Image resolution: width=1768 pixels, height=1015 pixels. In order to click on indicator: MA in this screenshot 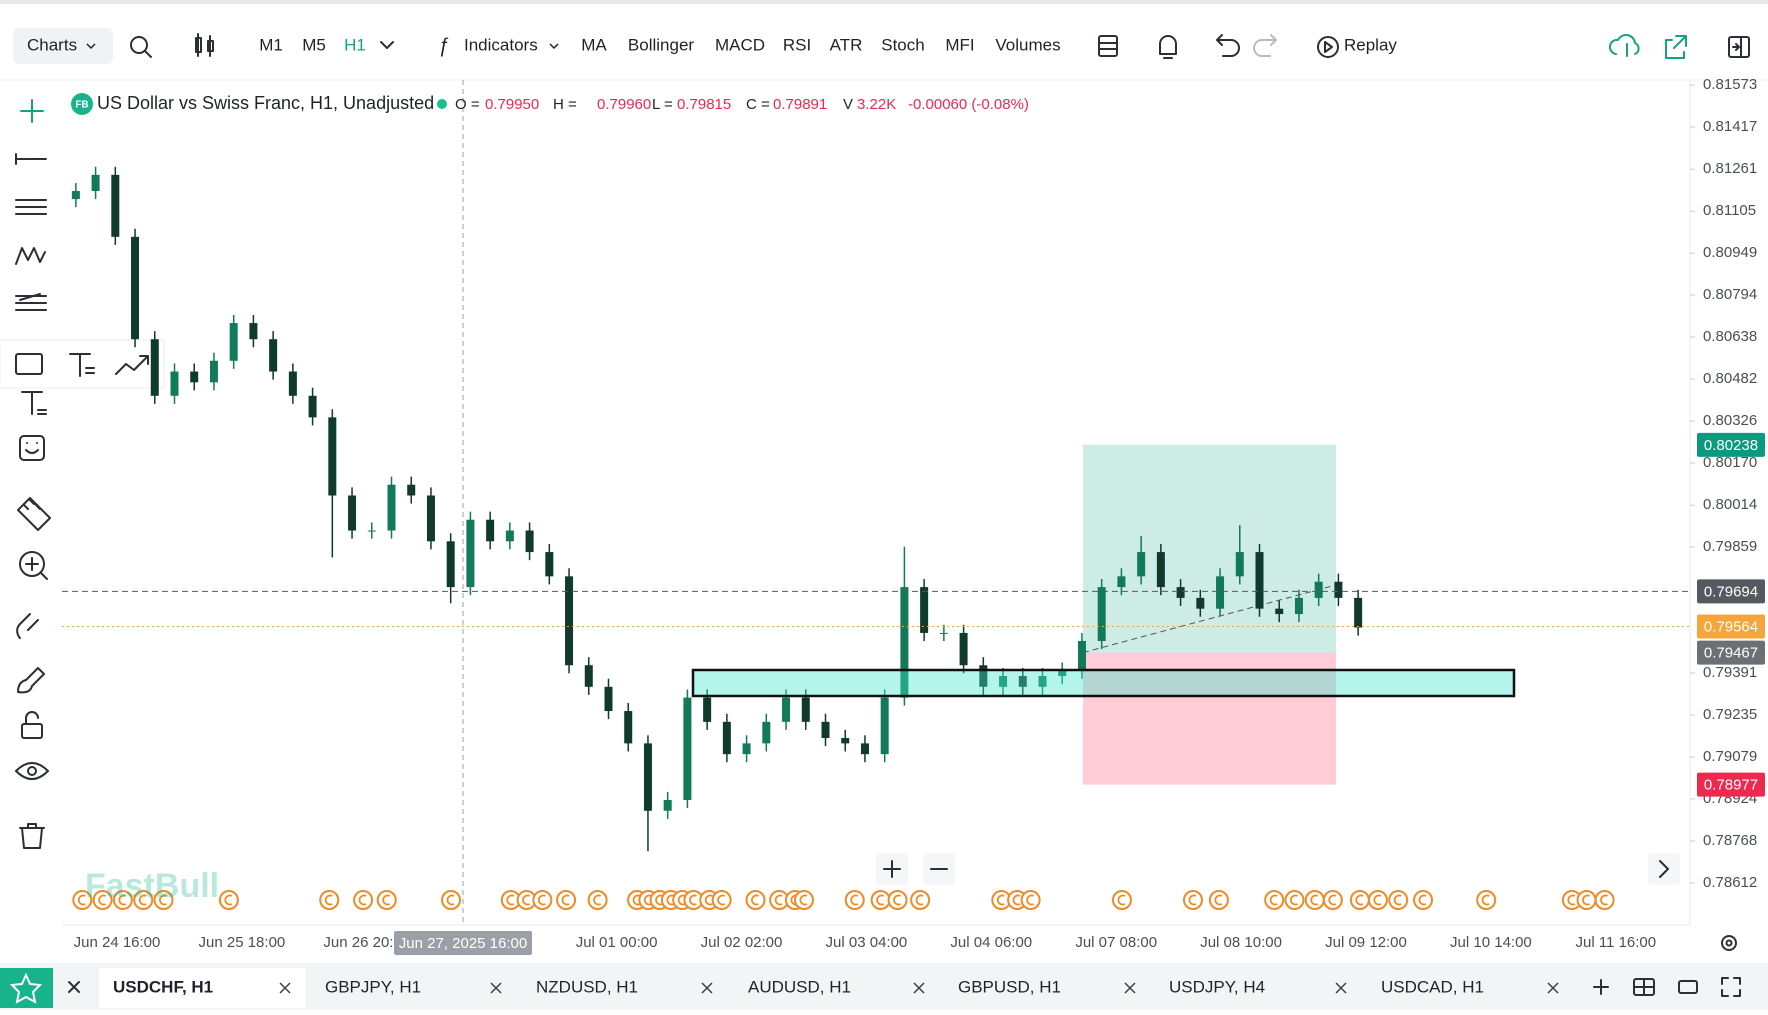, I will do `click(594, 44)`.